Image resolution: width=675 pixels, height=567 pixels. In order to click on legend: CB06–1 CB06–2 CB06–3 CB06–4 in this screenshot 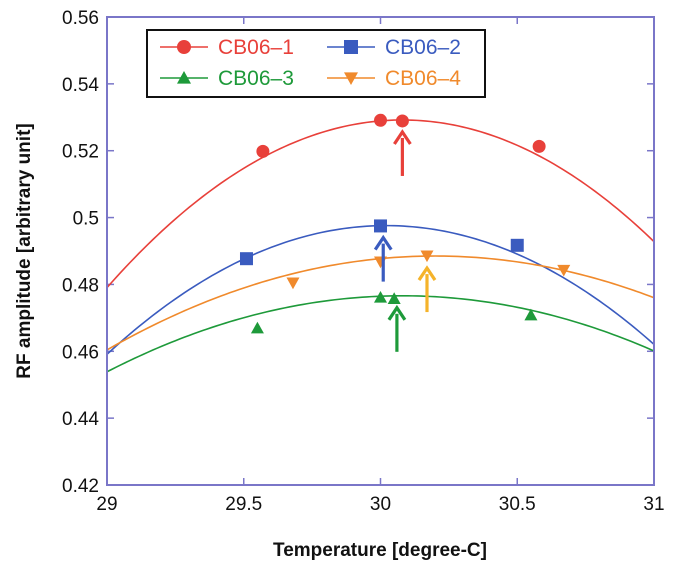, I will do `click(316, 63)`.